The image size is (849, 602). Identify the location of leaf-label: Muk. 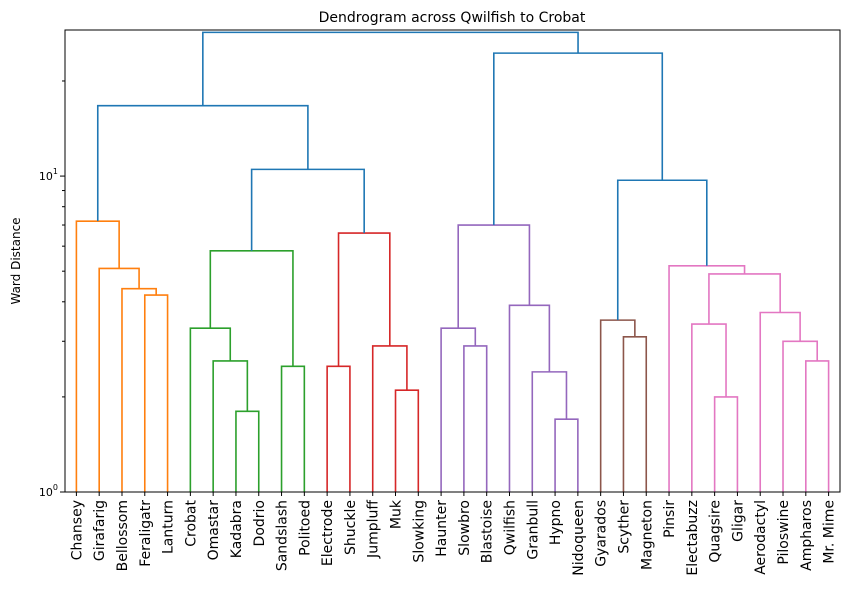
(397, 514).